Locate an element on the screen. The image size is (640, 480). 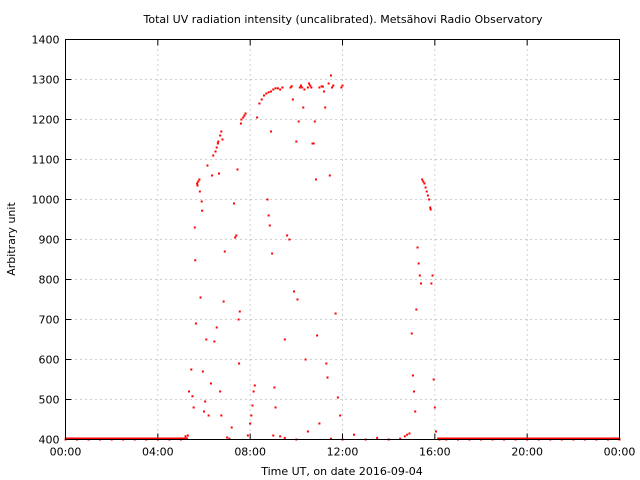
y-tick-label: 500 is located at coordinates (49, 400).